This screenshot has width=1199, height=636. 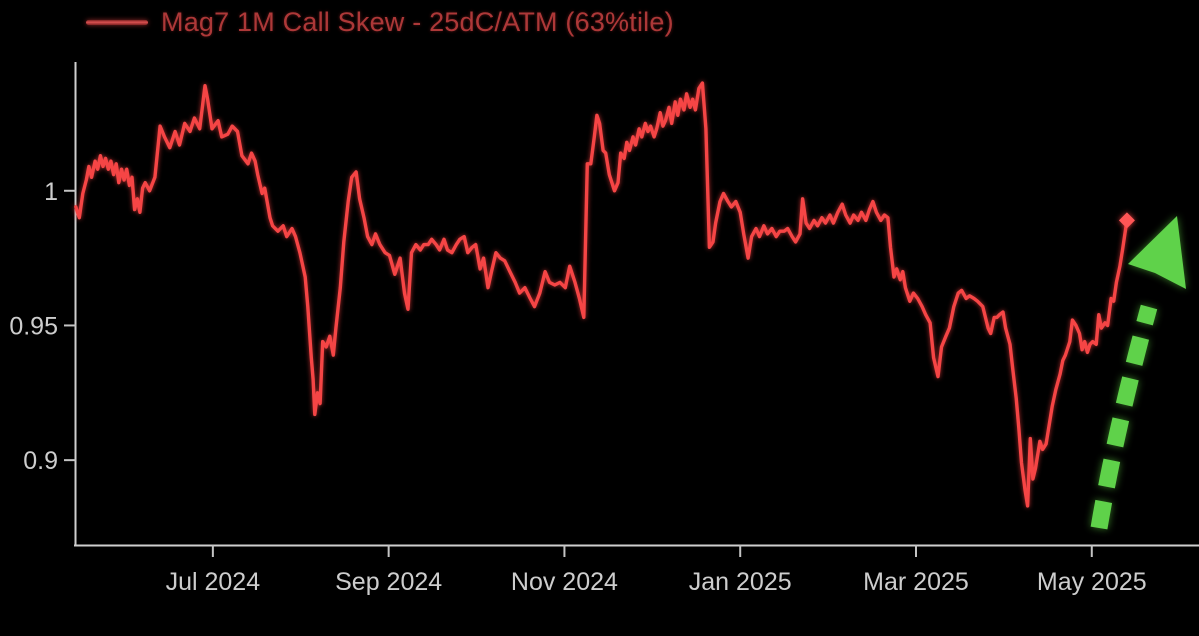 I want to click on y-tick-label: 1, so click(x=51, y=192).